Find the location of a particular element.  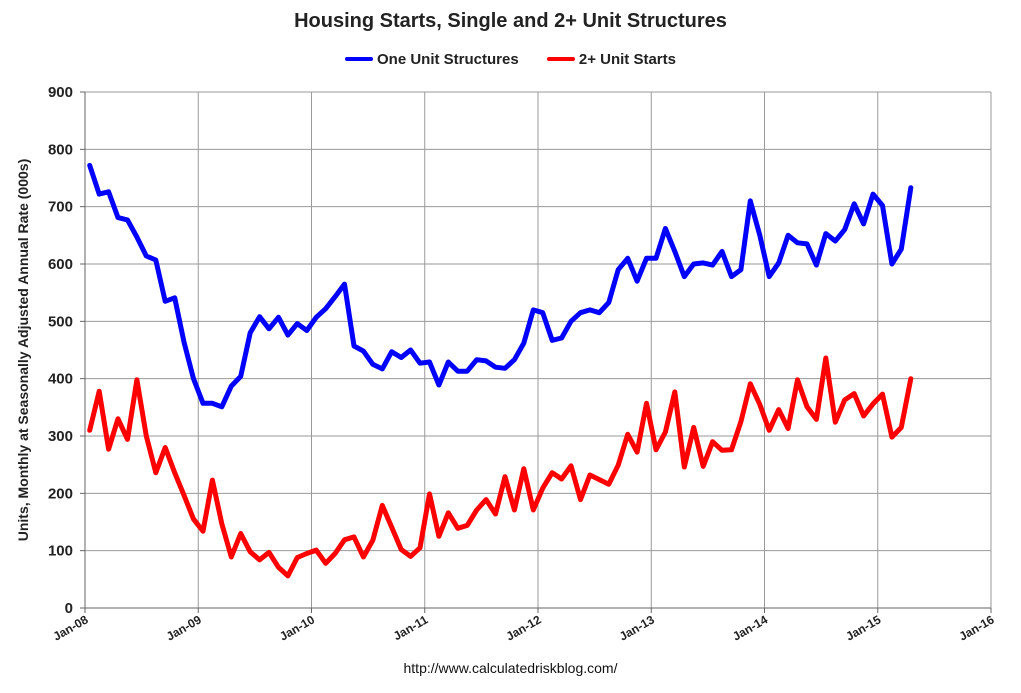

y-tick-label: 0 is located at coordinates (69, 608).